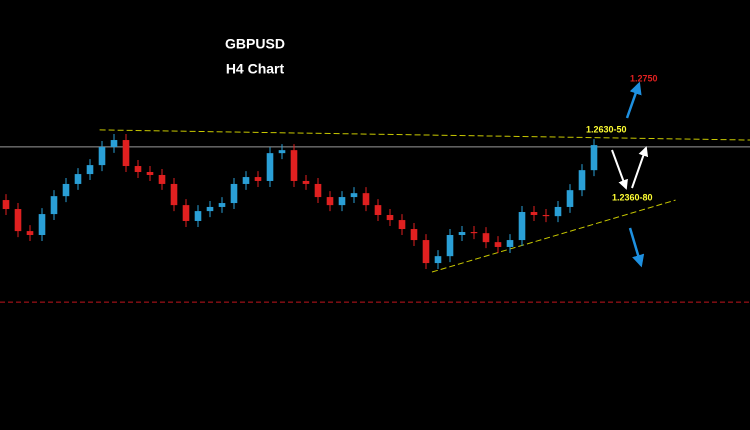  What do you see at coordinates (255, 44) in the screenshot?
I see `chart-title: GBPUSD` at bounding box center [255, 44].